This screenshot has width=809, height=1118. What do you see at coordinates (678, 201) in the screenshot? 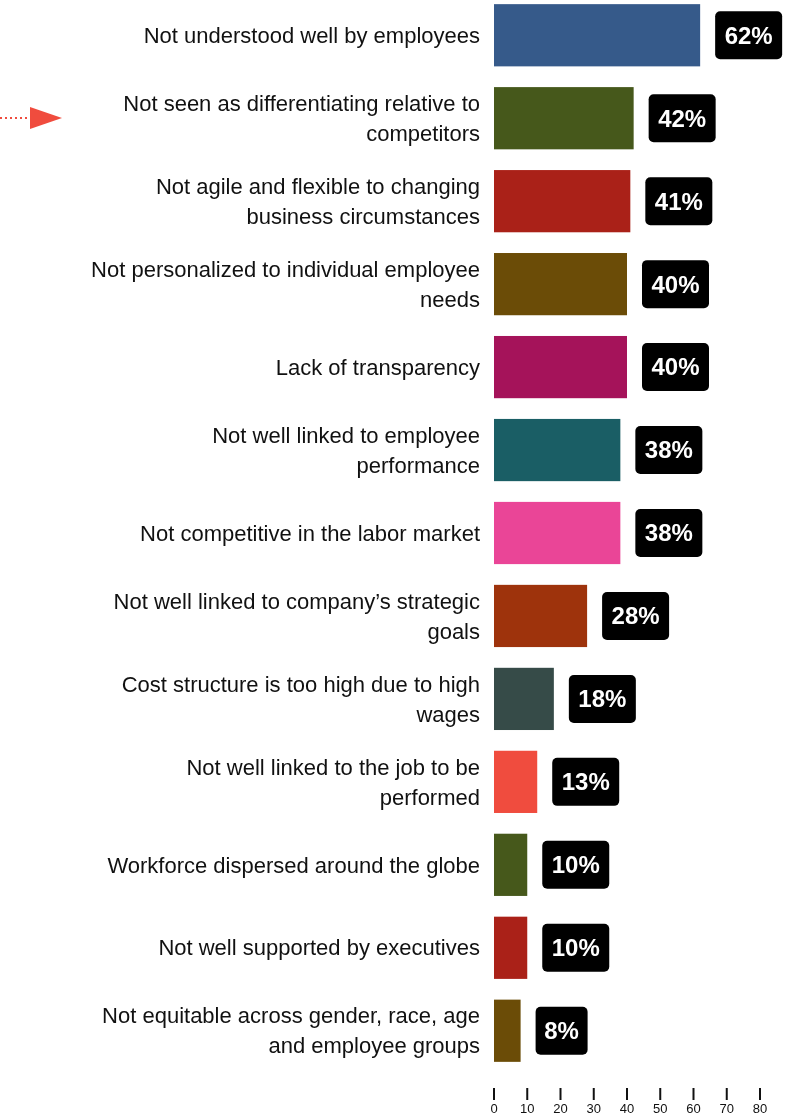
I see `data-label: 41%` at bounding box center [678, 201].